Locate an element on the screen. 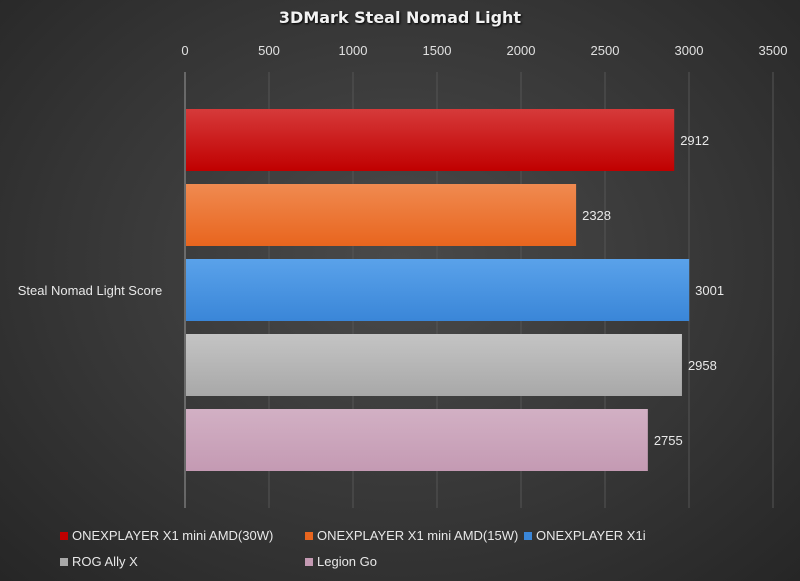  data-label: 2958 is located at coordinates (702, 365).